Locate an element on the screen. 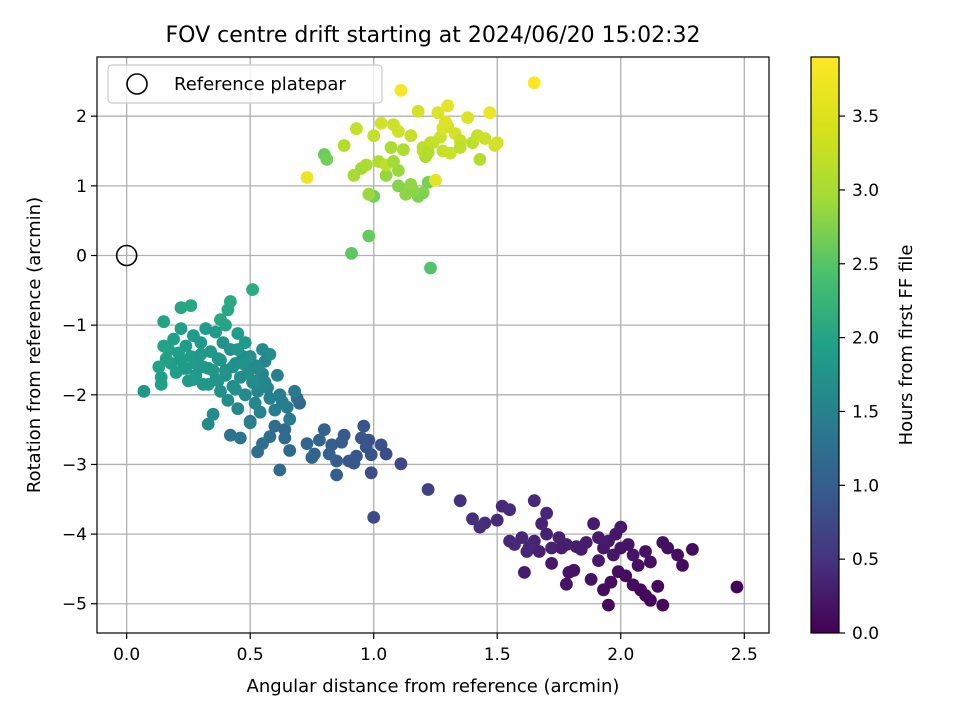  colorbar-tick-label: 2.0 is located at coordinates (865, 339).